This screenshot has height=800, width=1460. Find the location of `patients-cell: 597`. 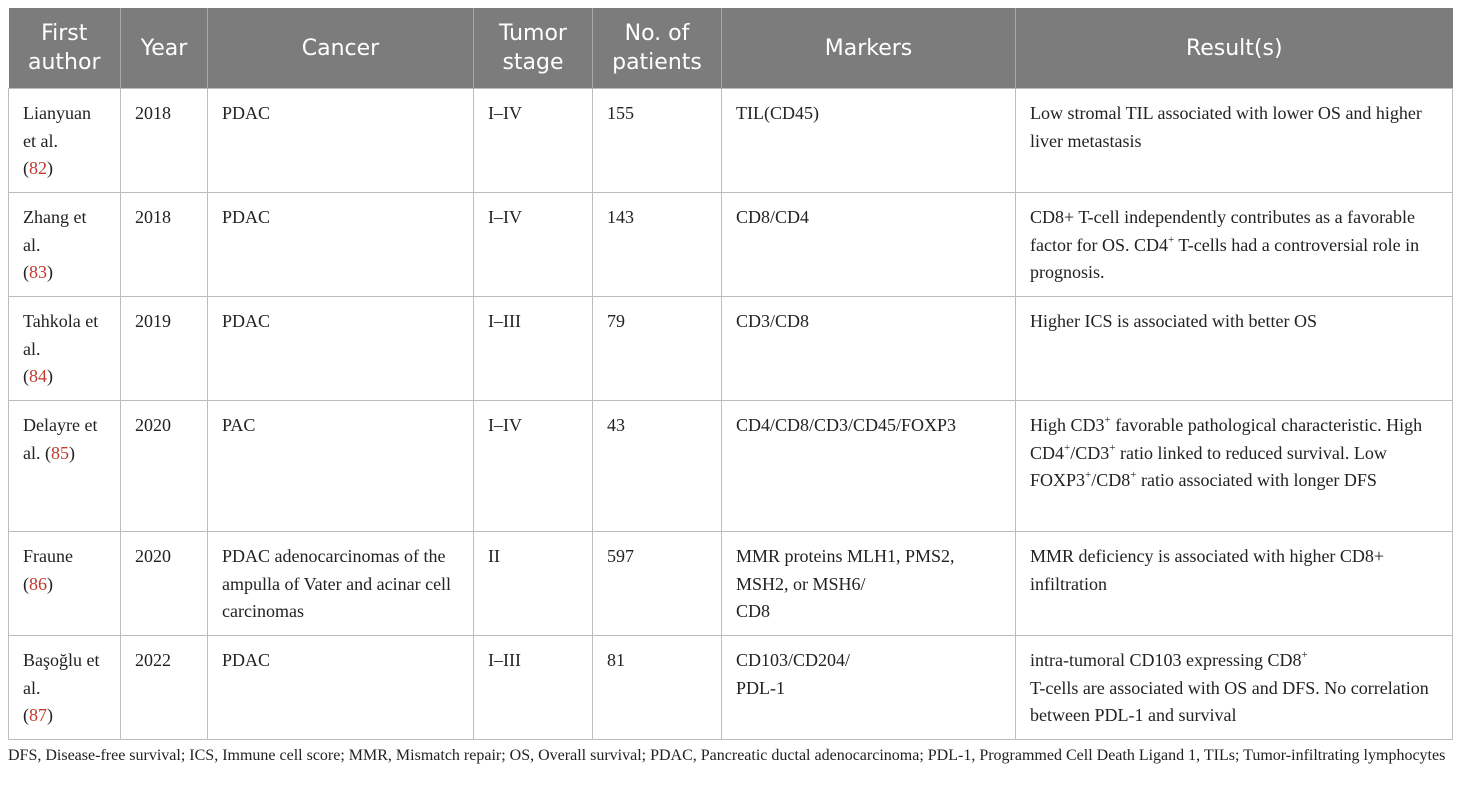

patients-cell: 597 is located at coordinates (657, 583).